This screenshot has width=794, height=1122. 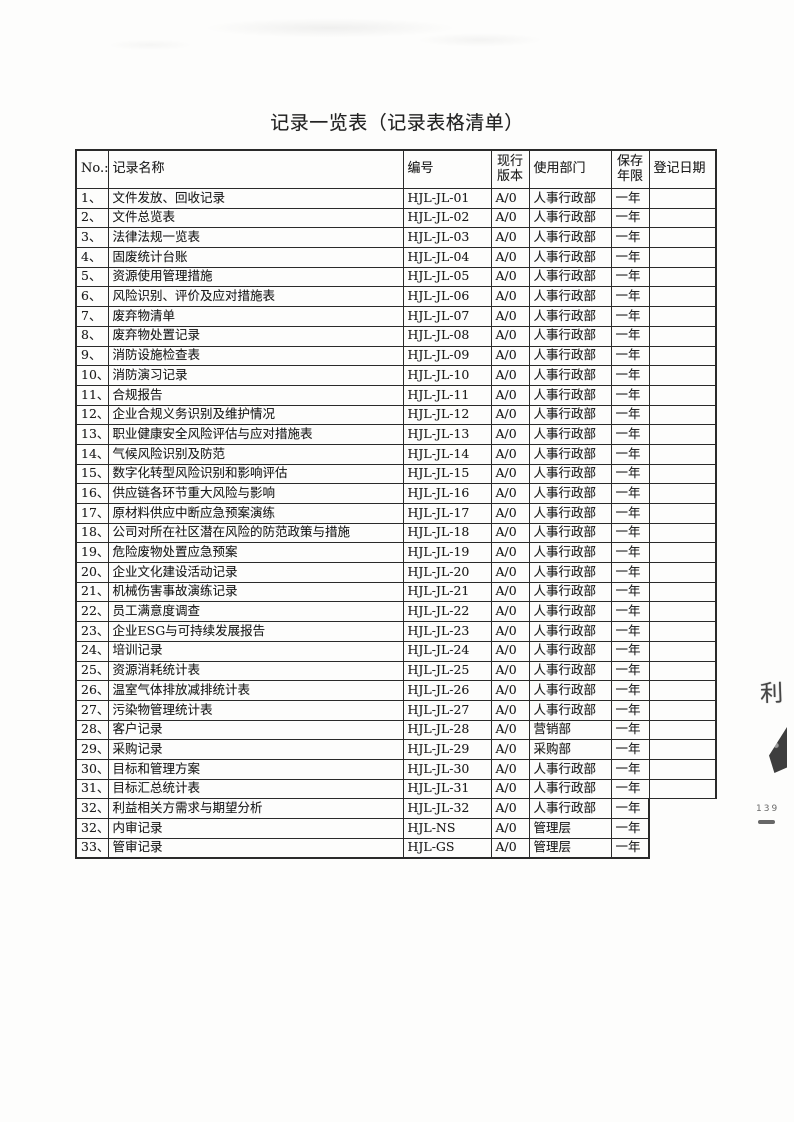 What do you see at coordinates (396, 690) in the screenshot?
I see `table-row: 26、 温室气体排放减排统计表 HJL-JL-26 A/0 人事行政部 一年` at bounding box center [396, 690].